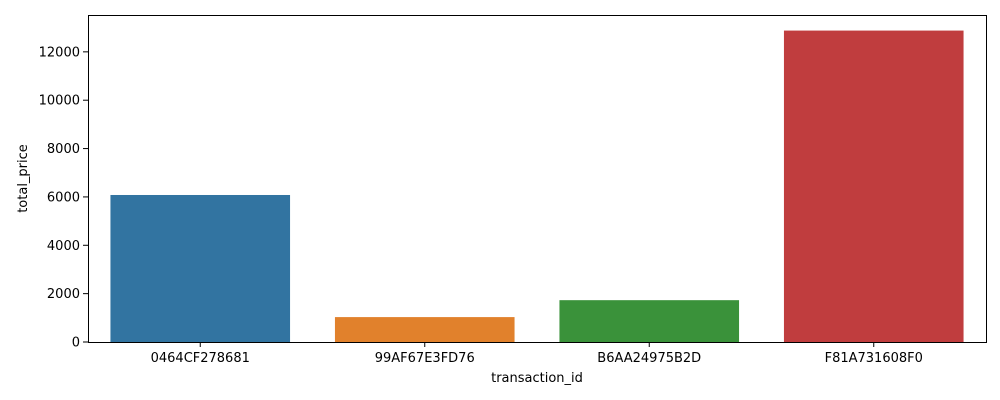 This screenshot has width=1000, height=400. What do you see at coordinates (649, 358) in the screenshot?
I see `x-tick-label: B6AA24975B2D` at bounding box center [649, 358].